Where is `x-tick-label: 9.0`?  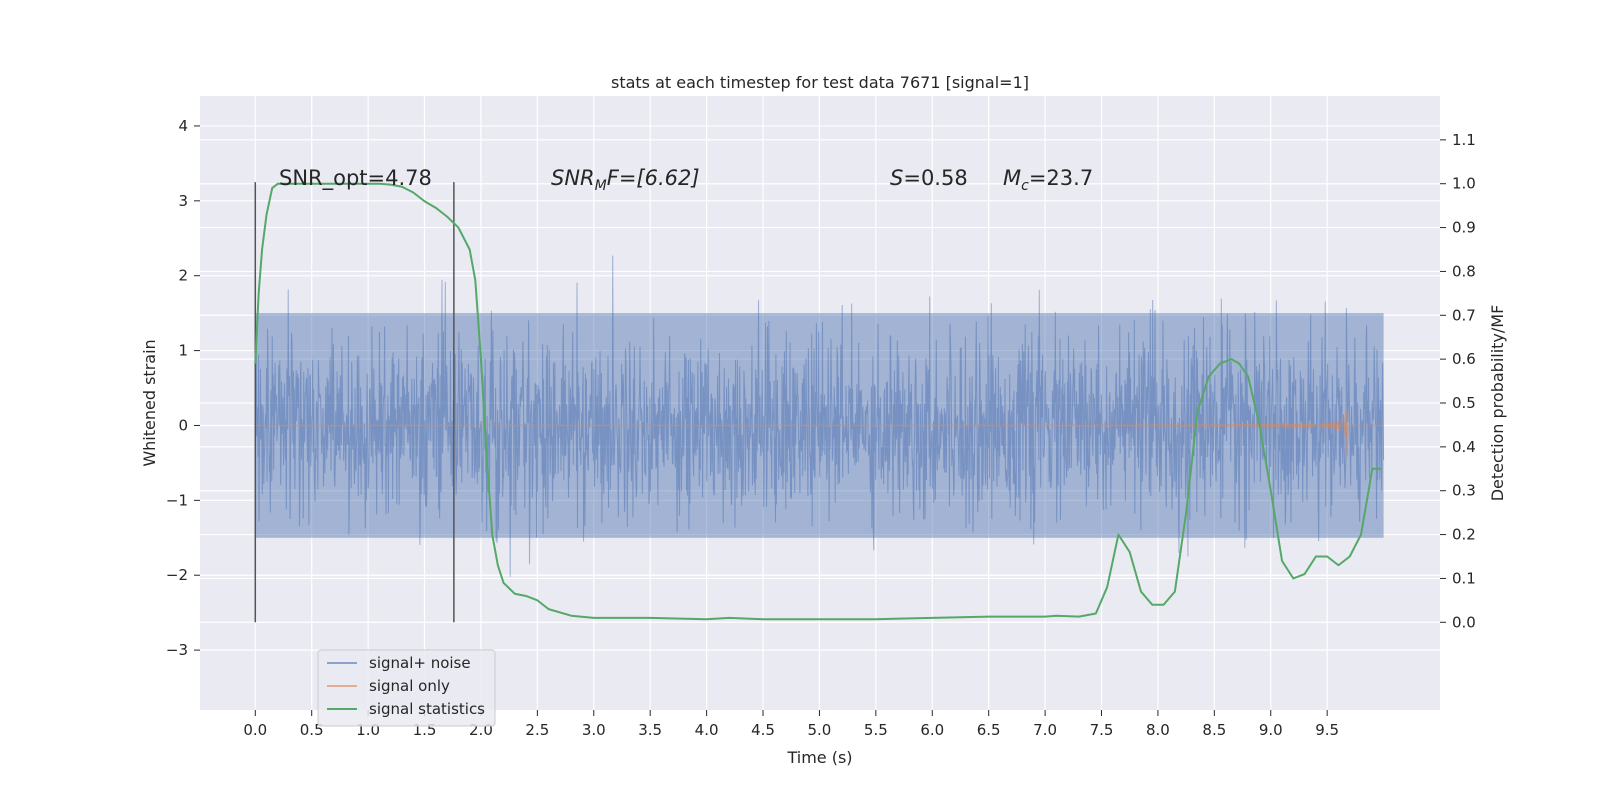 x-tick-label: 9.0 is located at coordinates (1271, 730).